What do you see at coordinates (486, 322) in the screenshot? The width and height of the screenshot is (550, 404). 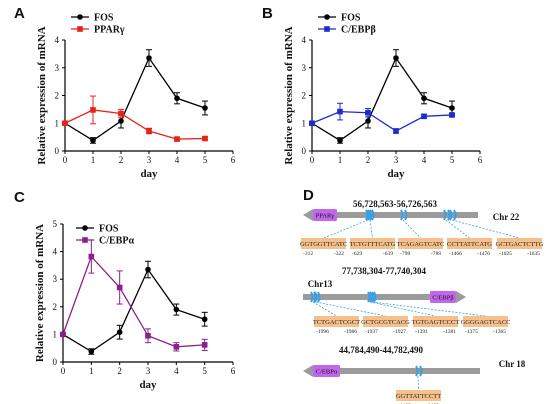 I see `sequence-label: GGGGAGTCACC` at bounding box center [486, 322].